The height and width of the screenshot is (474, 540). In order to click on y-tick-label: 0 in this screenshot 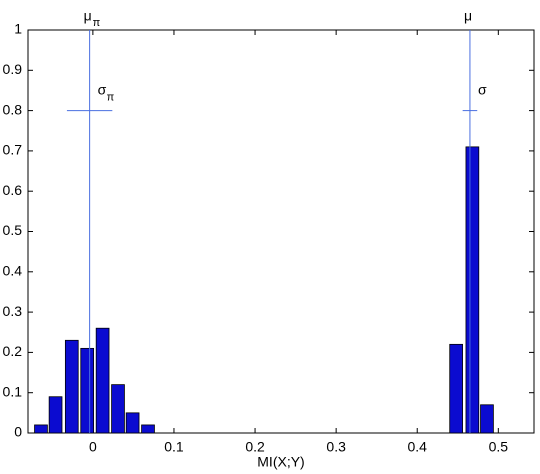, I will do `click(18, 432)`.